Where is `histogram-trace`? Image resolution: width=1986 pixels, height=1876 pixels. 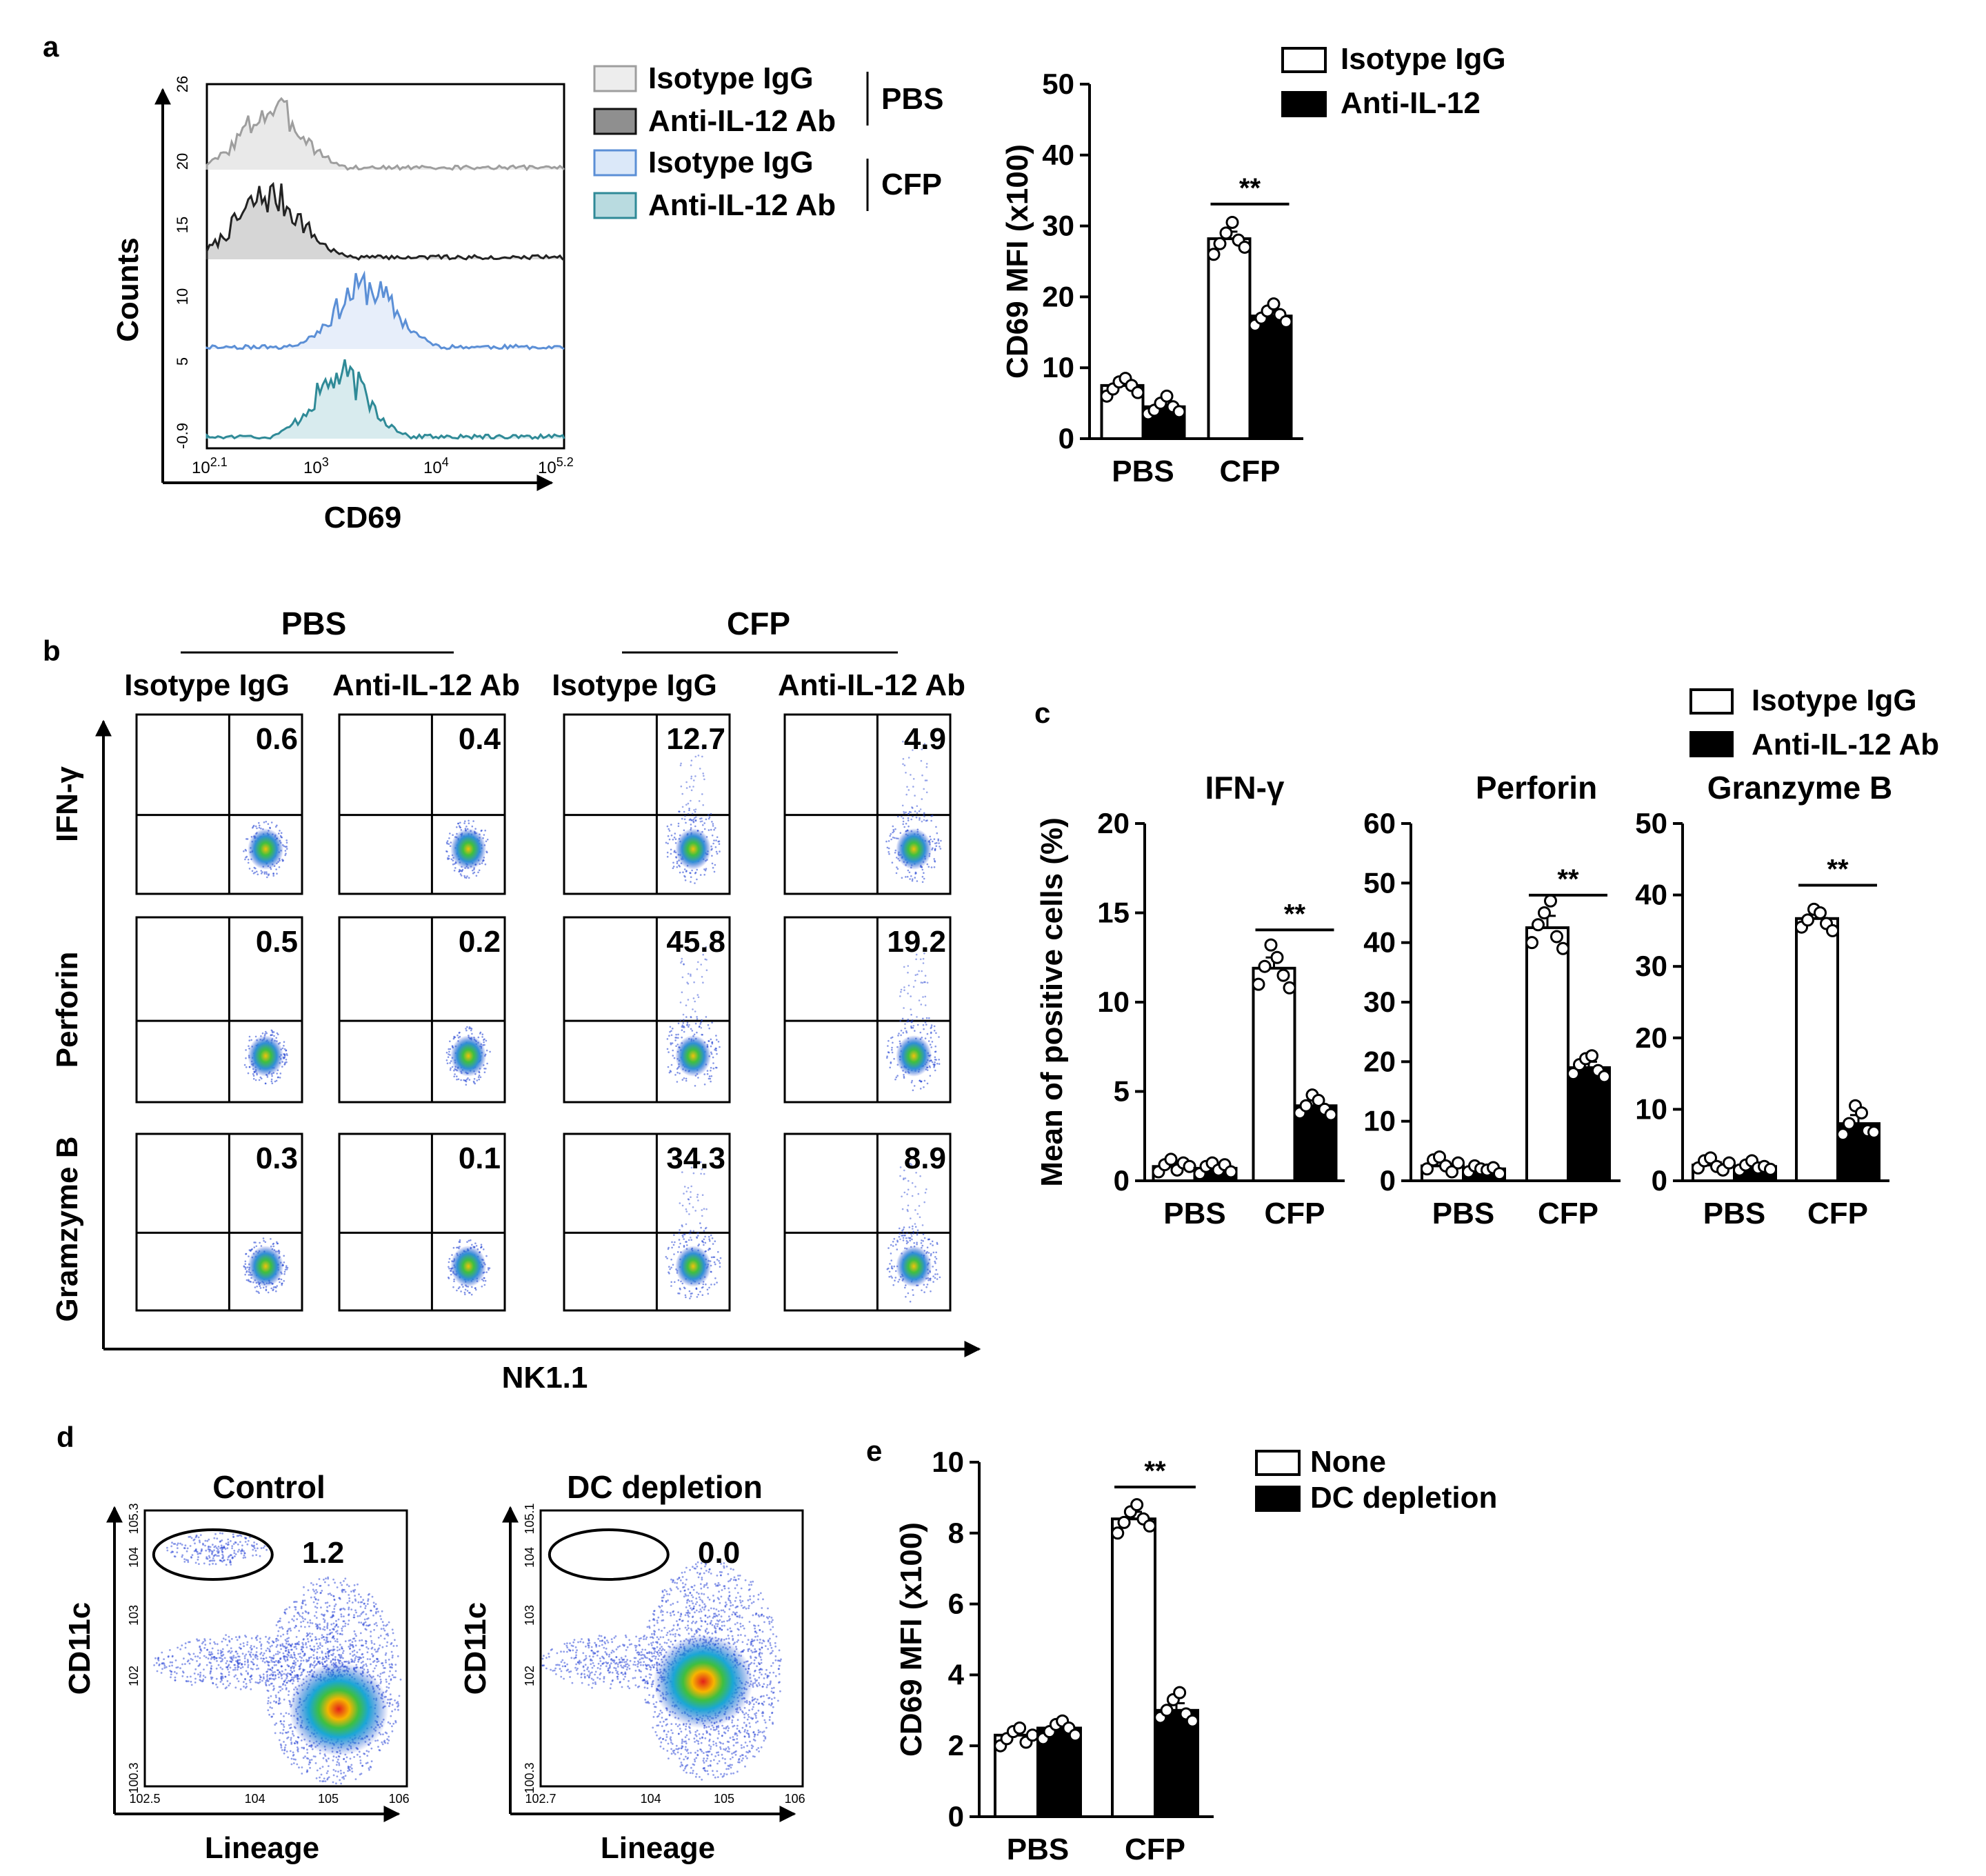
histogram-trace is located at coordinates (385, 221).